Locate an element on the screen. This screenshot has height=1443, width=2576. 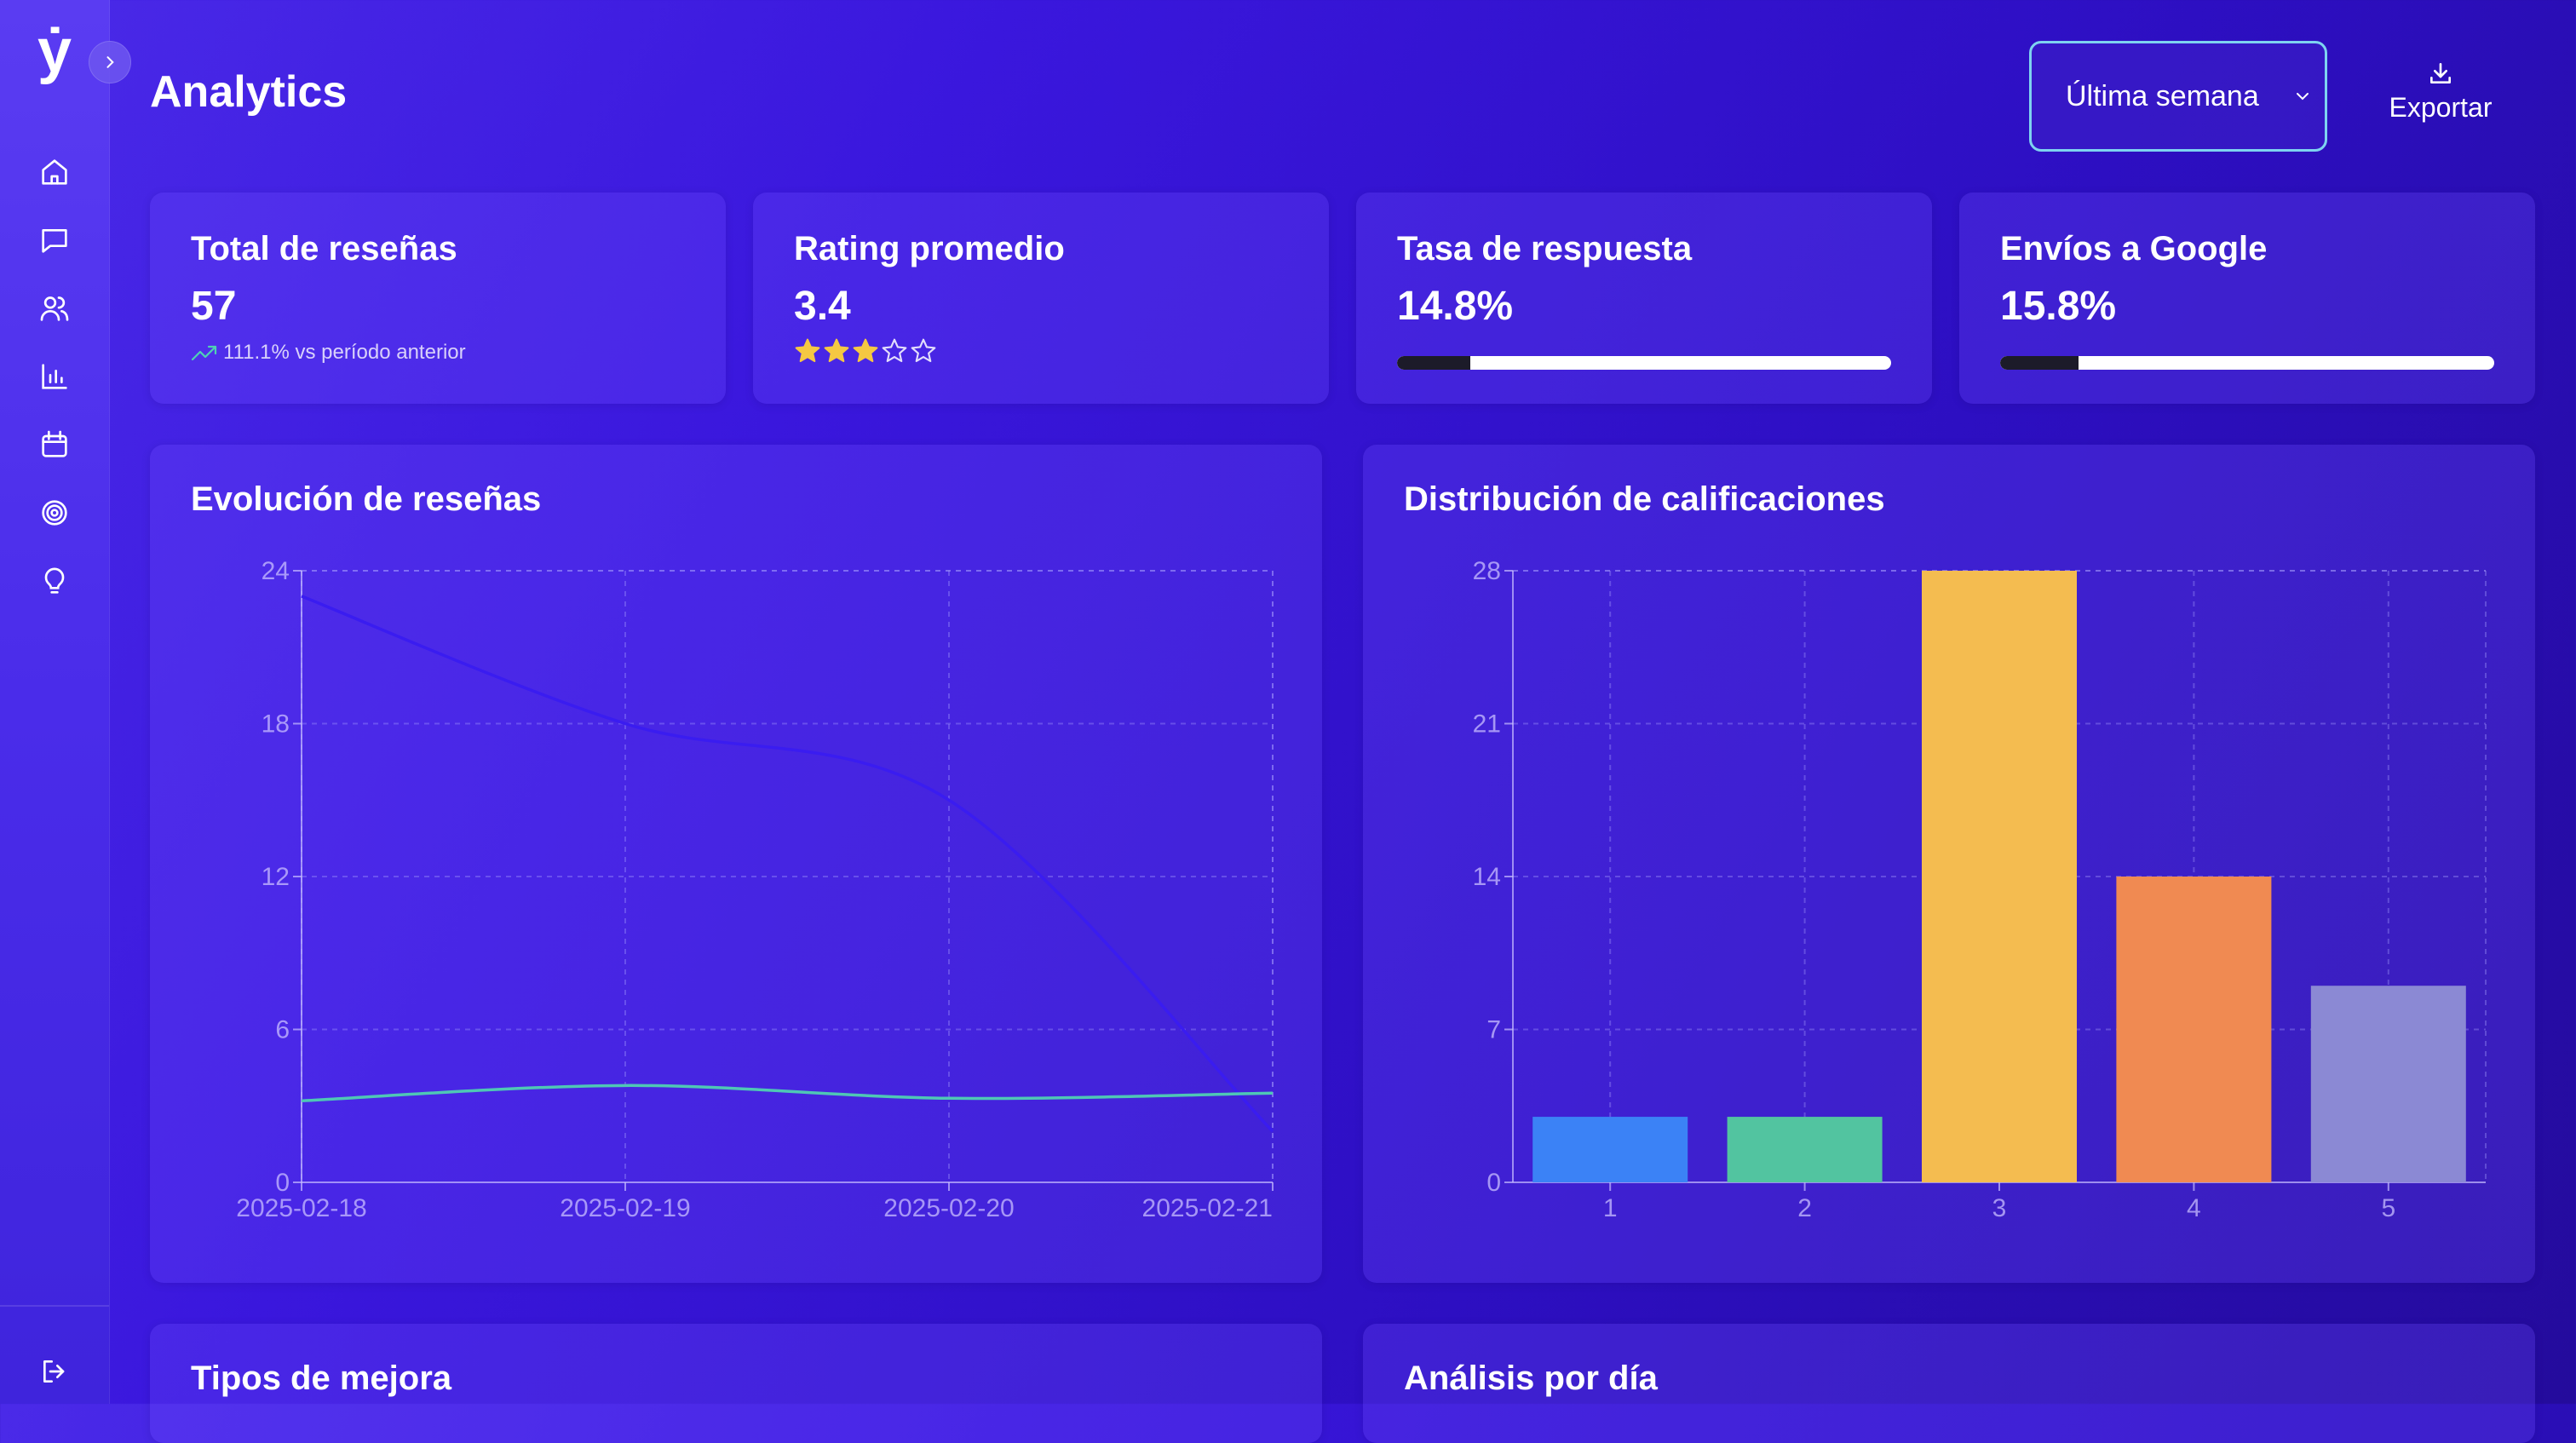
x-tick-label: 5 is located at coordinates (2388, 1208).